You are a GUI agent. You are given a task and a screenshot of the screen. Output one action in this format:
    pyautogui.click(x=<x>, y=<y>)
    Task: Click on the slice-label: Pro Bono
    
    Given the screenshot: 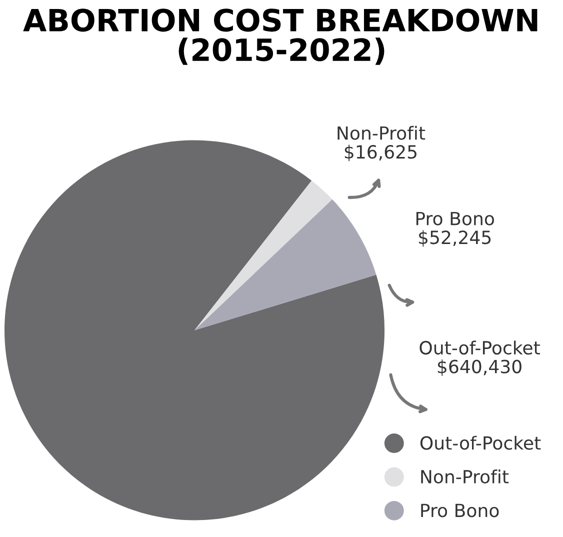 What is the action you would take?
    pyautogui.click(x=455, y=219)
    